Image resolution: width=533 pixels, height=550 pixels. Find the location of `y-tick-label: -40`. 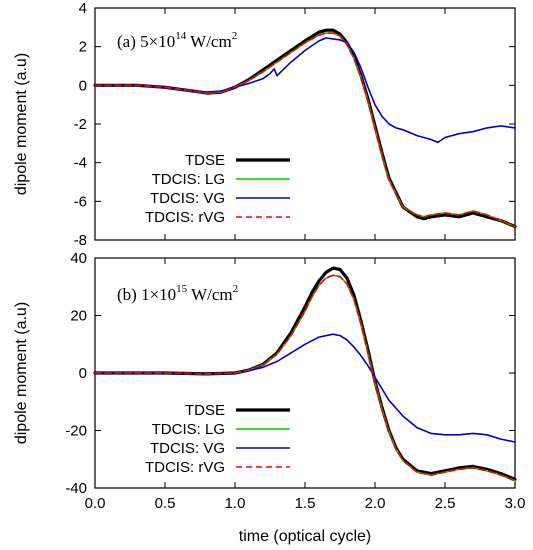

y-tick-label: -40 is located at coordinates (76, 488).